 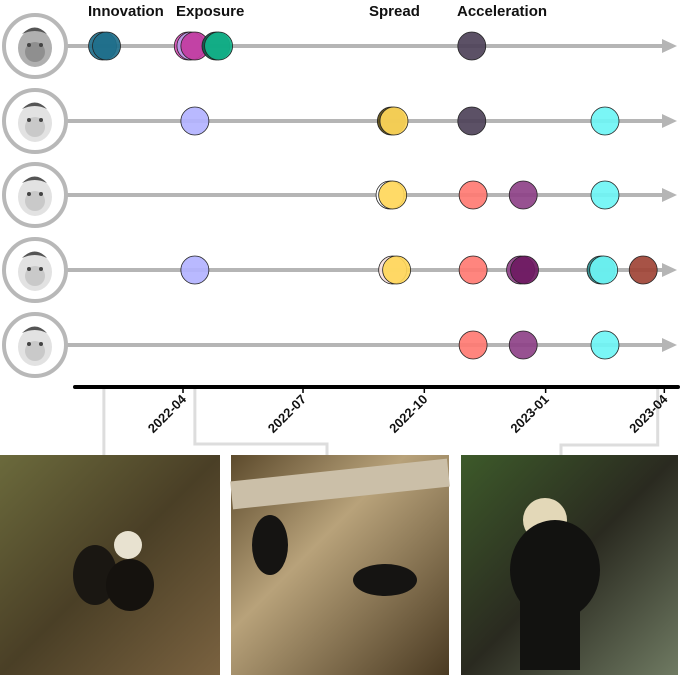 I want to click on monkey-face-4-icon, so click(x=35, y=271).